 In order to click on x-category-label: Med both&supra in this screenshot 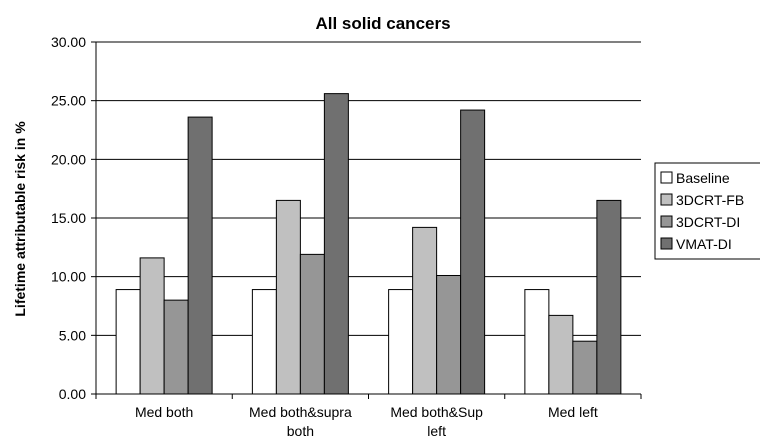, I will do `click(300, 412)`.